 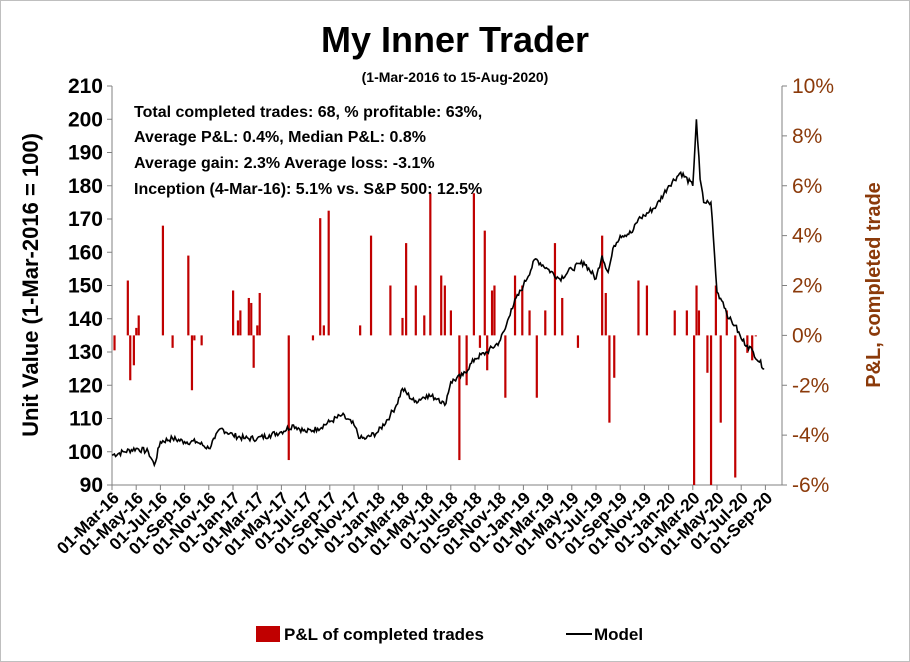 What do you see at coordinates (384, 634) in the screenshot?
I see `legend-bar-label: P&L of completed trades` at bounding box center [384, 634].